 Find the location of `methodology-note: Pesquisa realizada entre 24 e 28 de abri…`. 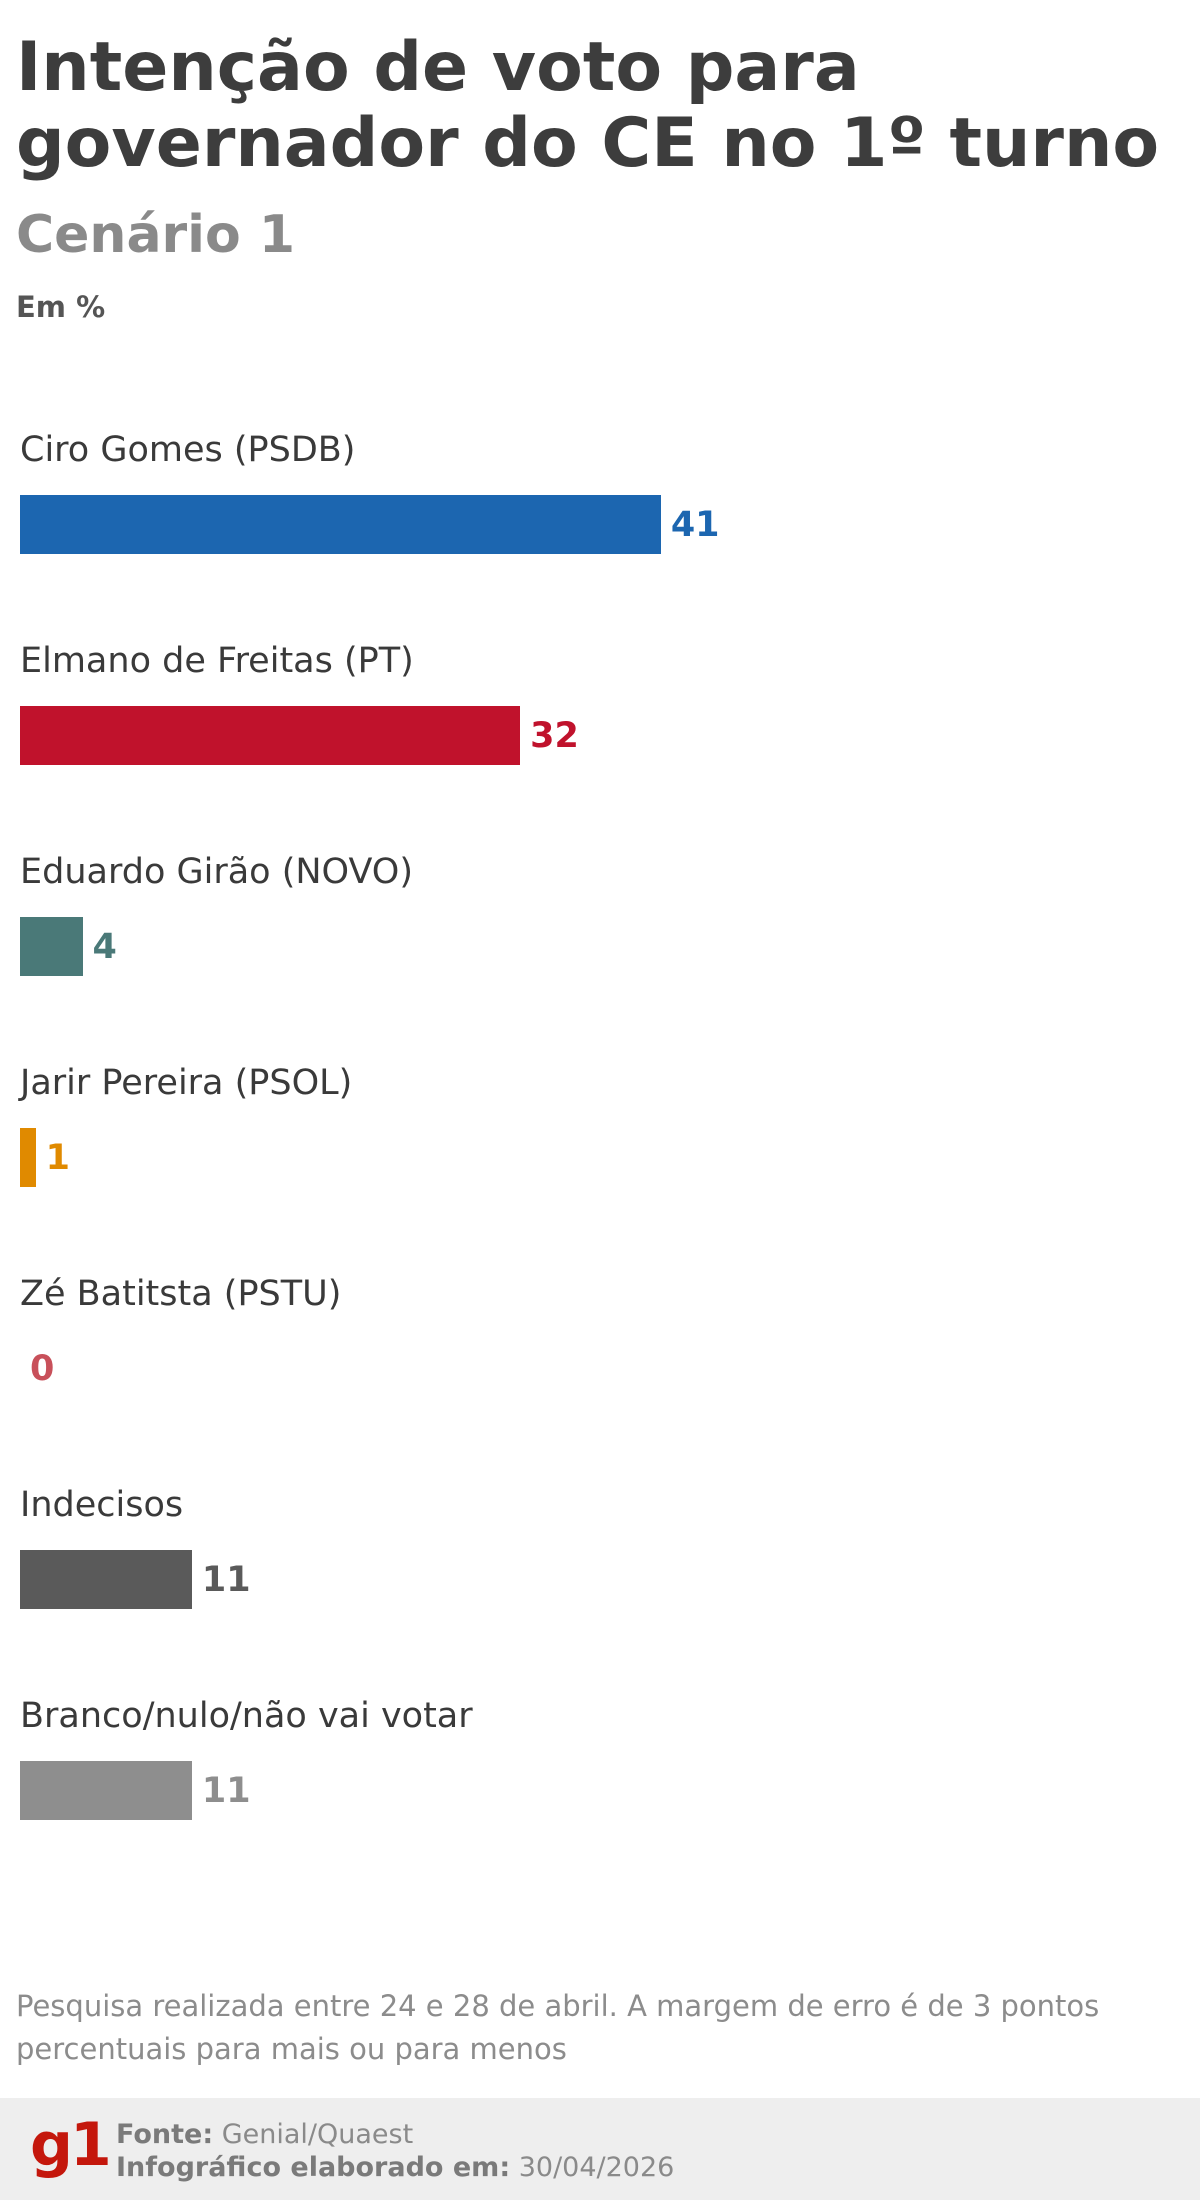

methodology-note: Pesquisa realizada entre 24 e 28 de abri… is located at coordinates (558, 2027).